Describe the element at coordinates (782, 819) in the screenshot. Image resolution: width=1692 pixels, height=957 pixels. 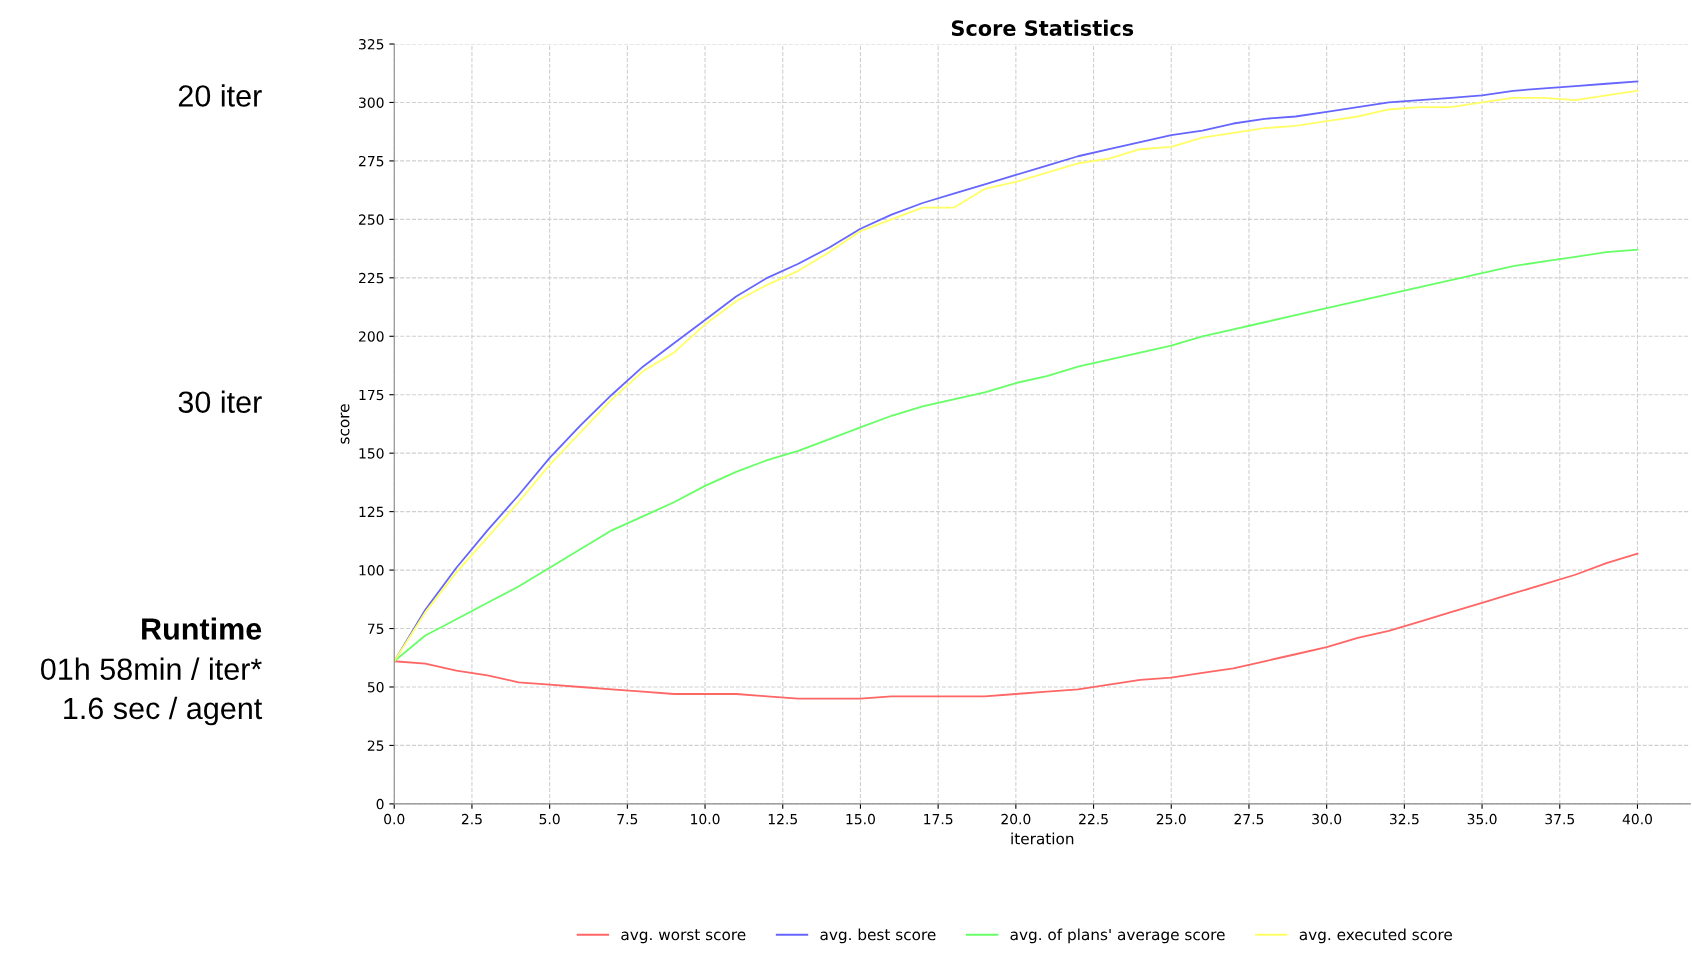
I see `x-tick-label: 12.5` at that location.